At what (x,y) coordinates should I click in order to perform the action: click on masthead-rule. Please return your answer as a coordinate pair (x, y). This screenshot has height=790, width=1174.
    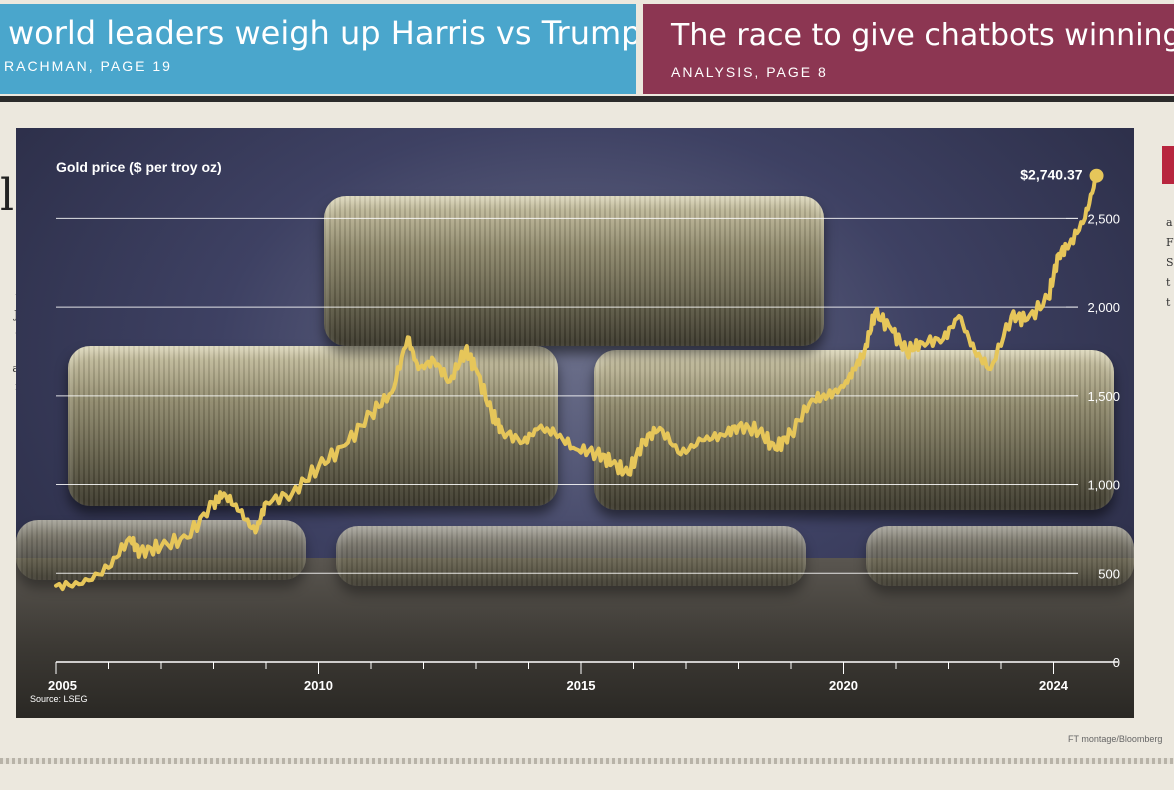
    Looking at the image, I should click on (587, 99).